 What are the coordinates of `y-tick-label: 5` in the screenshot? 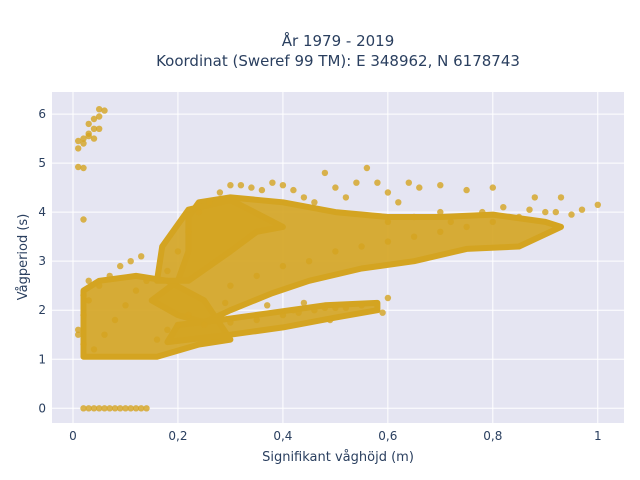 It's located at (42, 163).